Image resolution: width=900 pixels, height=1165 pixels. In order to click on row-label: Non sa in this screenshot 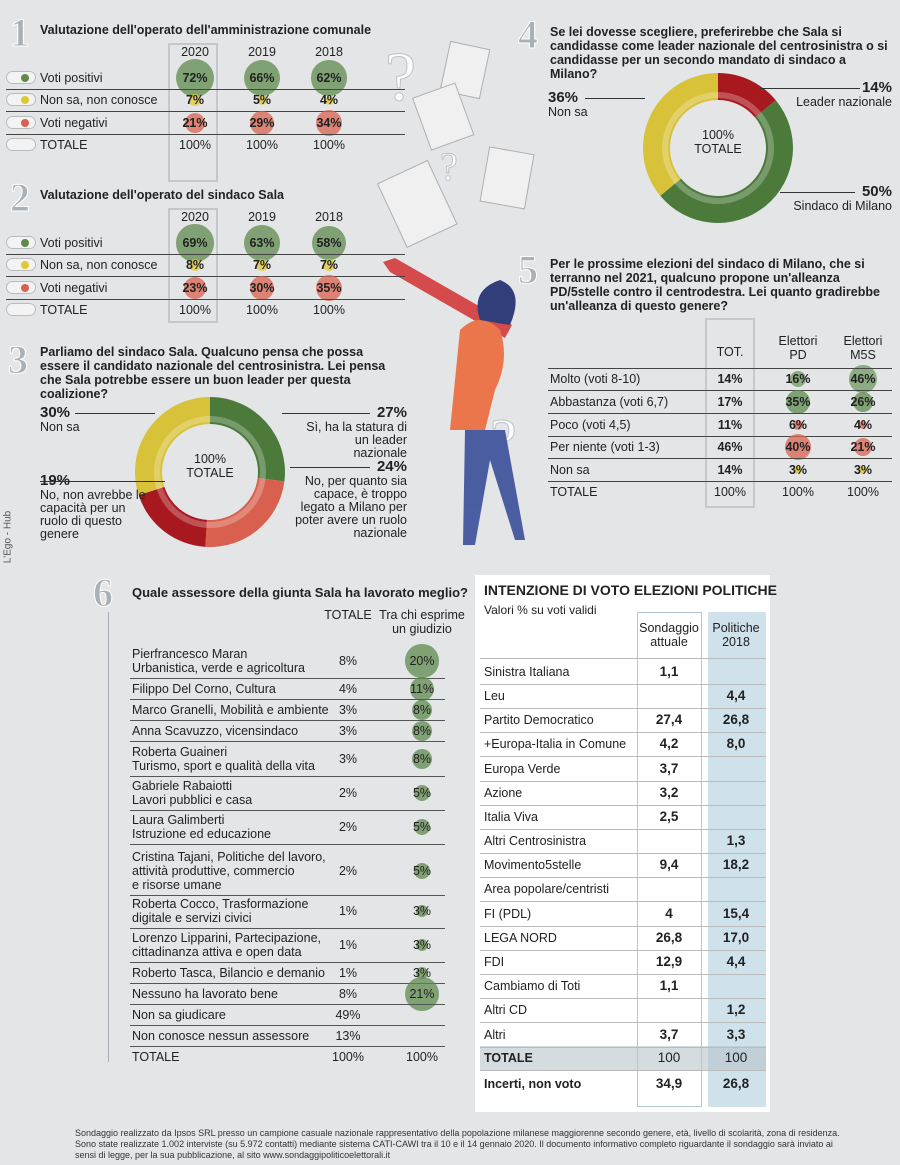, I will do `click(570, 470)`.